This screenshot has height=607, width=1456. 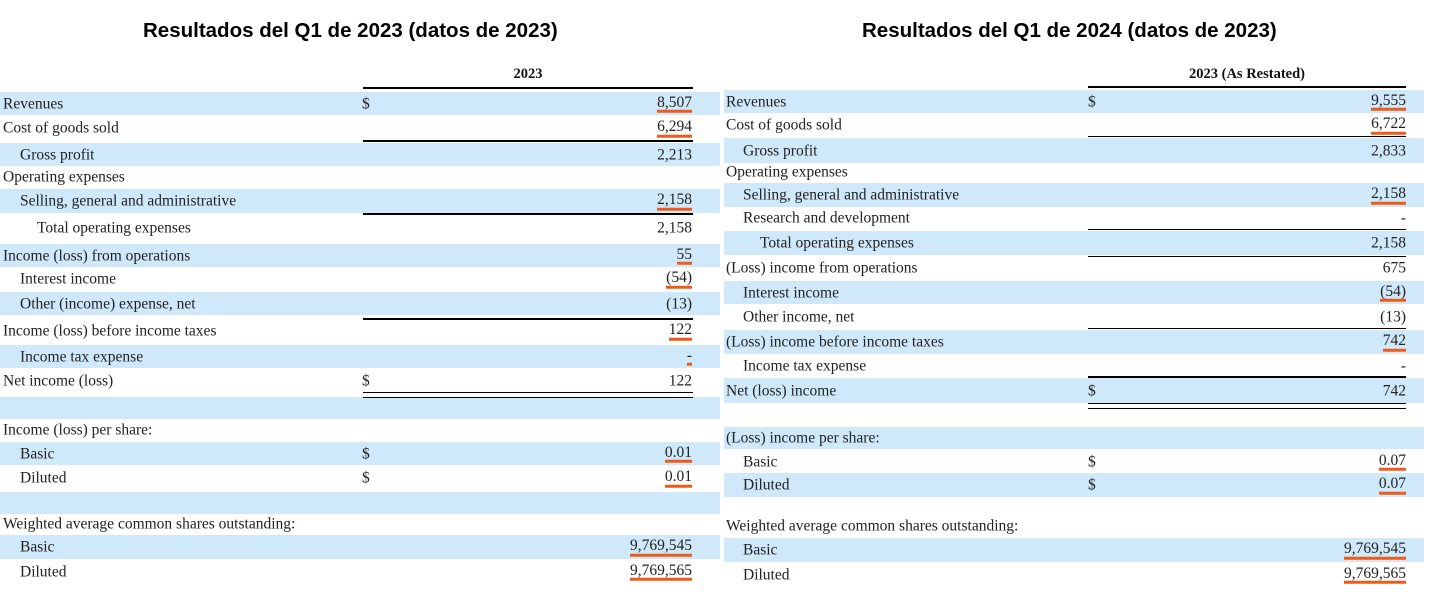 I want to click on row-value-cell: 122, so click(x=680, y=331).